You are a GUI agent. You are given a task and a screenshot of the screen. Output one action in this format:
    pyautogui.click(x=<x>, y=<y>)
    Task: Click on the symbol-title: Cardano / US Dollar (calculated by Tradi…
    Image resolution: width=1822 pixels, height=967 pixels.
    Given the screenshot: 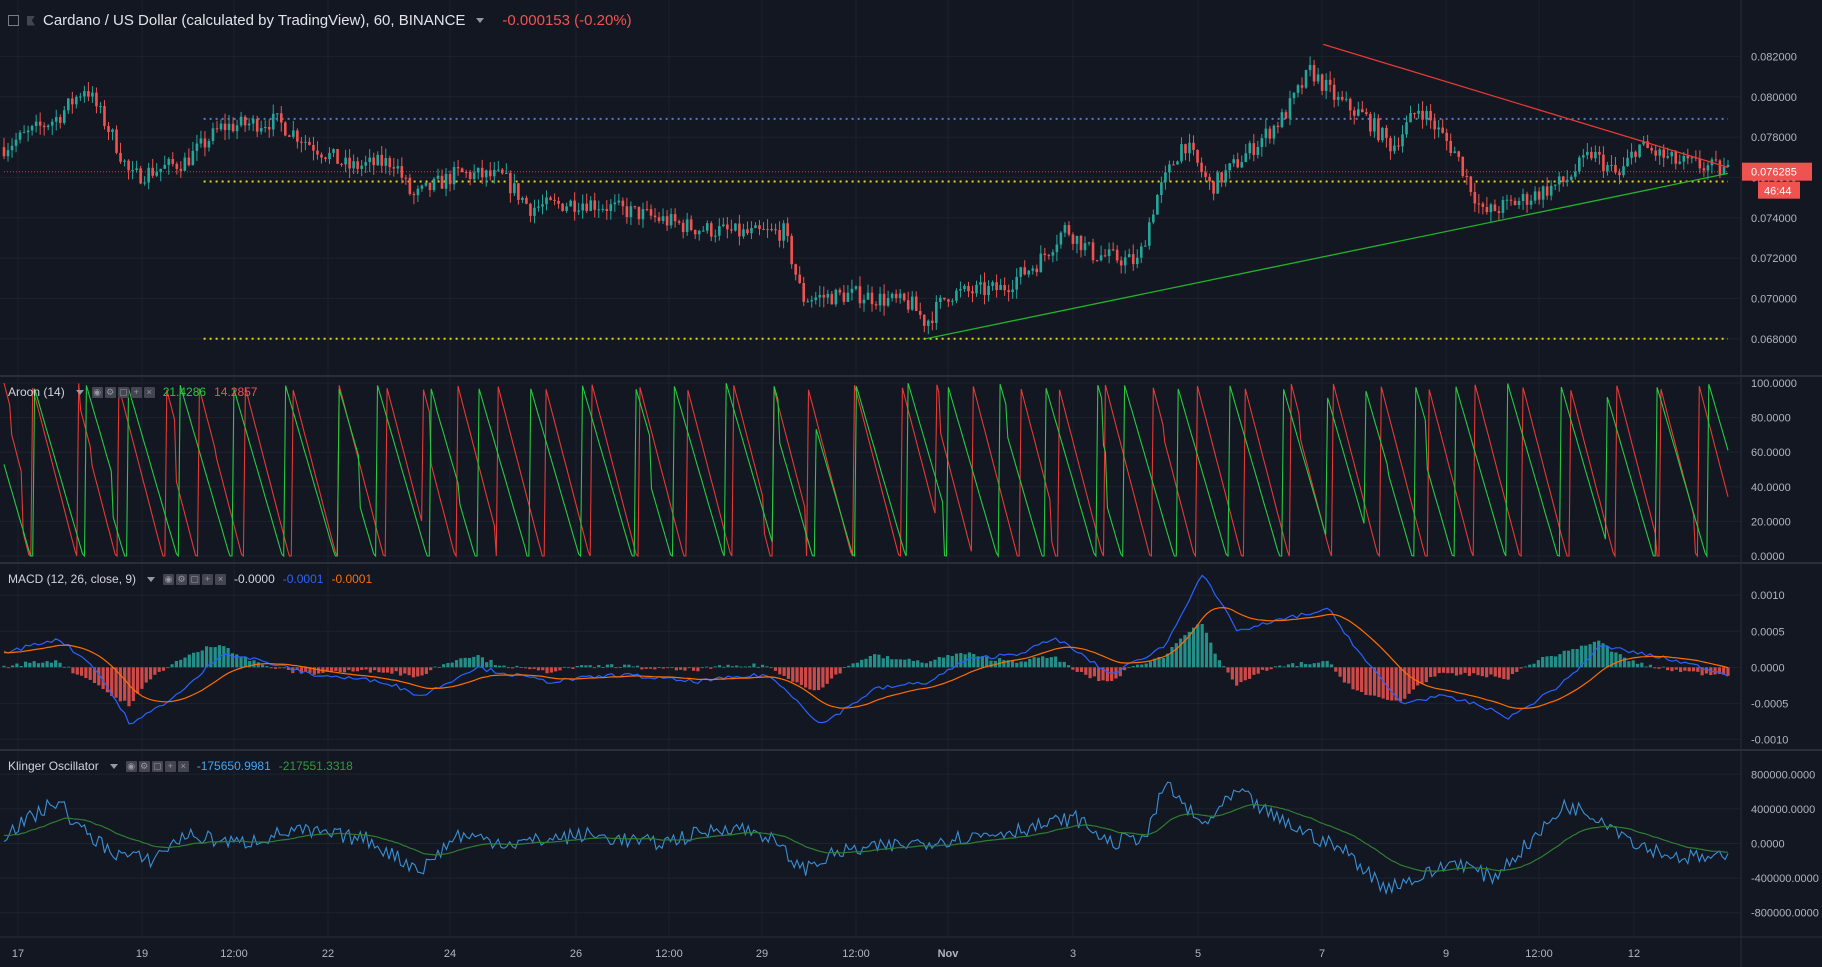 What is the action you would take?
    pyautogui.click(x=254, y=20)
    